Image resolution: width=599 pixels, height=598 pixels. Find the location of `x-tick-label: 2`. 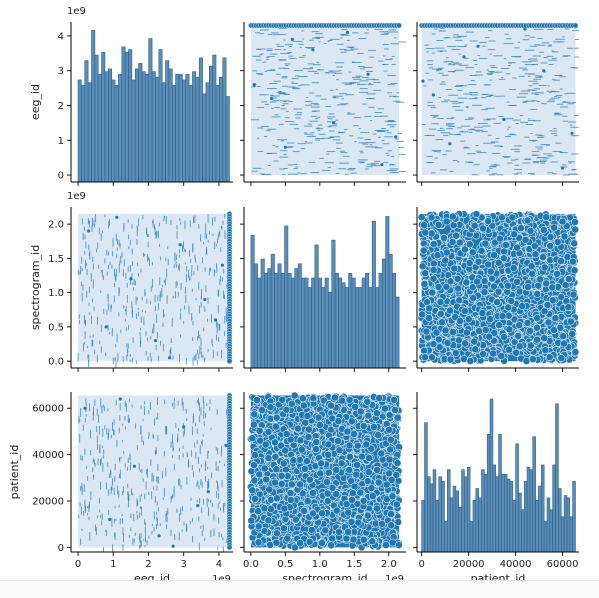

x-tick-label: 2 is located at coordinates (148, 564).